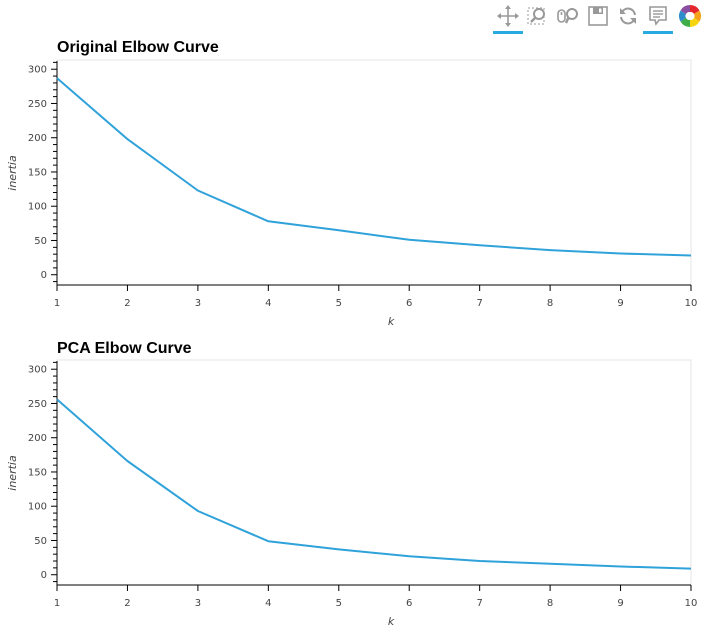 Image resolution: width=717 pixels, height=633 pixels. I want to click on chart-title: PCA Elbow Curve, so click(124, 348).